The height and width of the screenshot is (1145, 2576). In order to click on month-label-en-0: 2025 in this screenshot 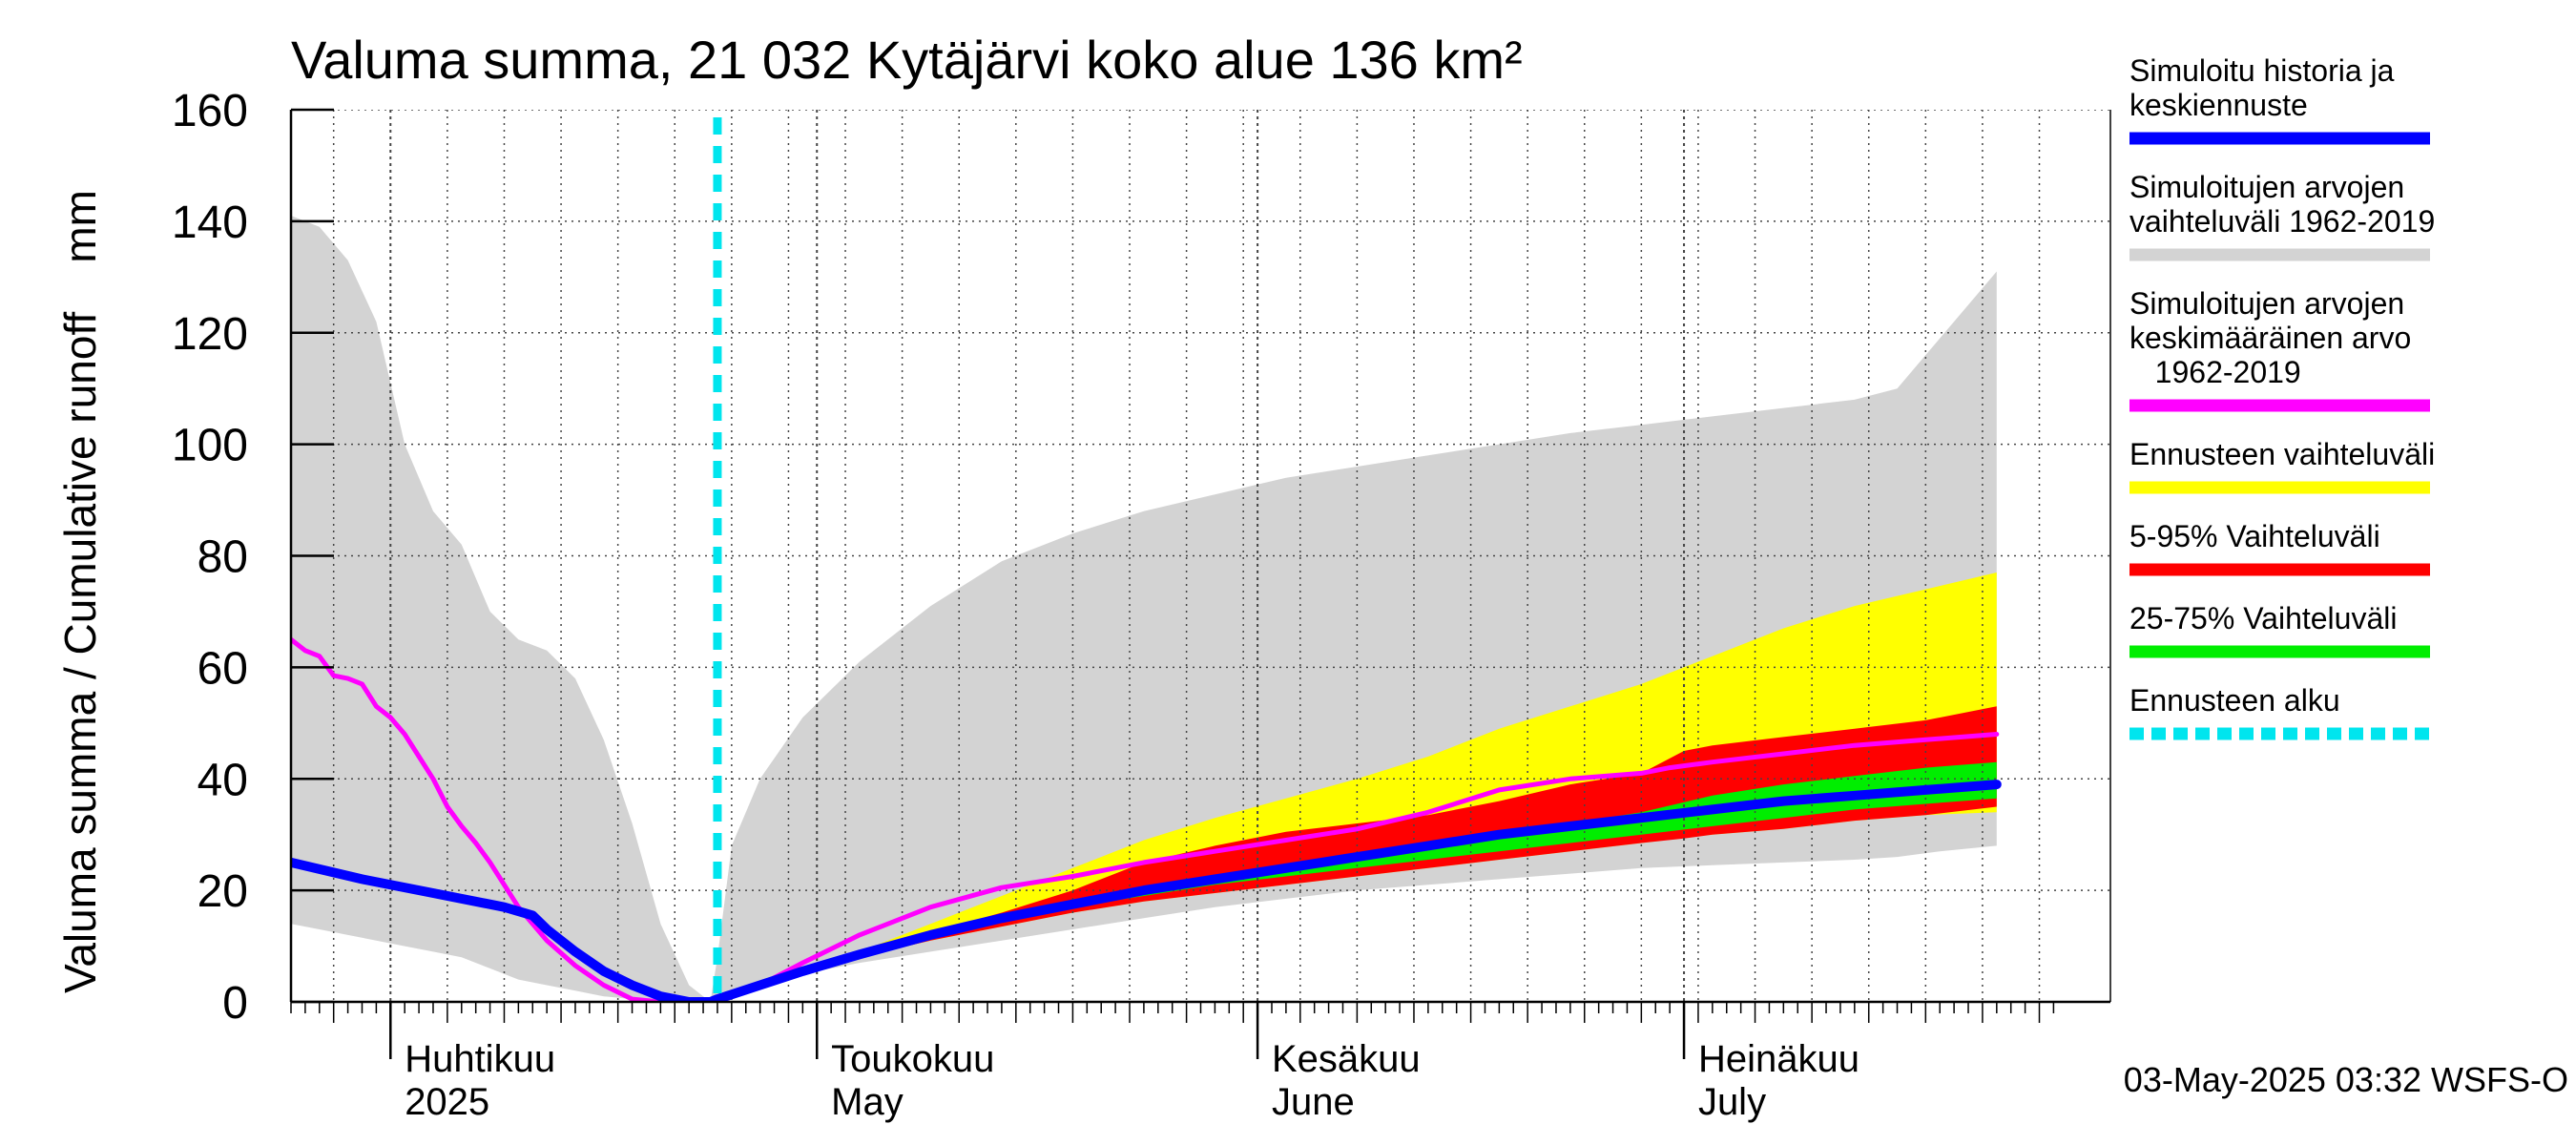, I will do `click(447, 1102)`.